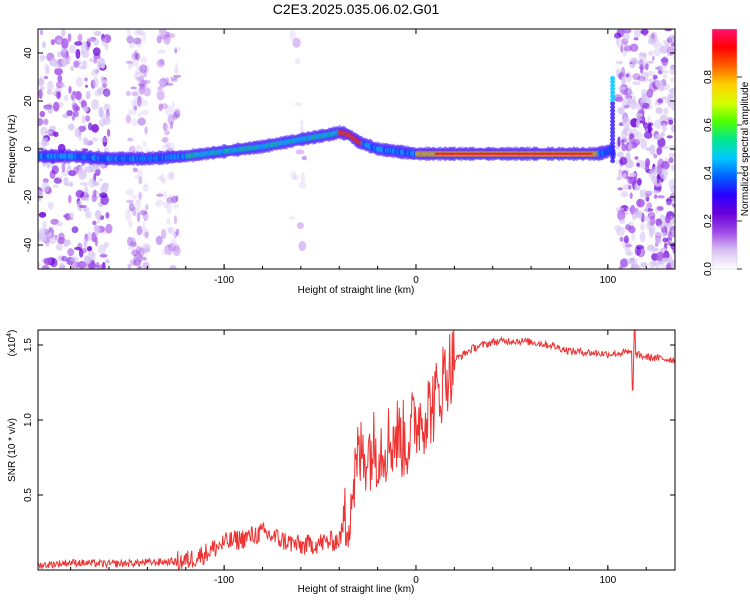  What do you see at coordinates (745, 148) in the screenshot?
I see `colorbar-label: Normalized spectral amplitude` at bounding box center [745, 148].